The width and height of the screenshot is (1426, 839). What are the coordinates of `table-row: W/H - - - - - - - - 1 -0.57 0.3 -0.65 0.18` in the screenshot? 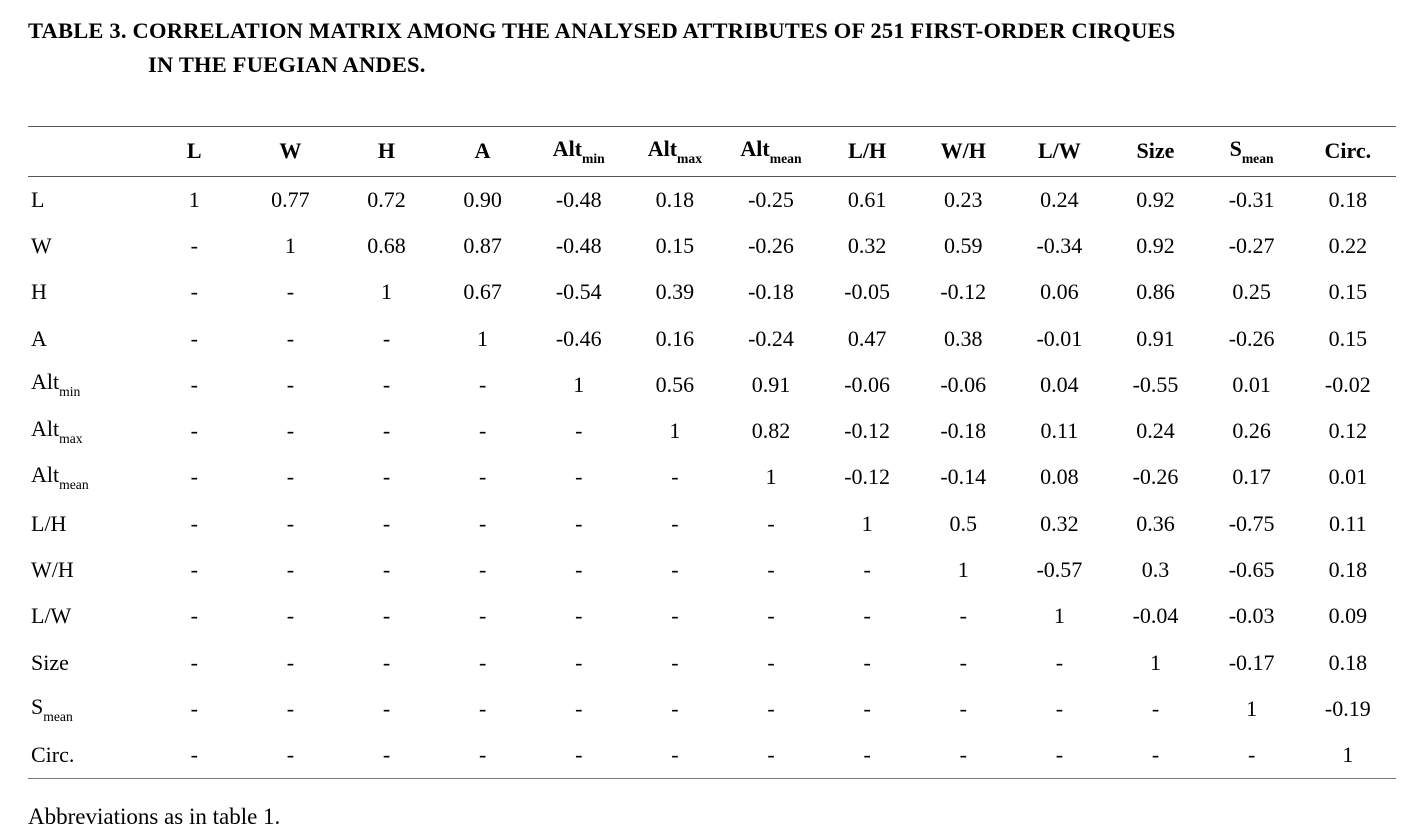 It's located at (712, 570).